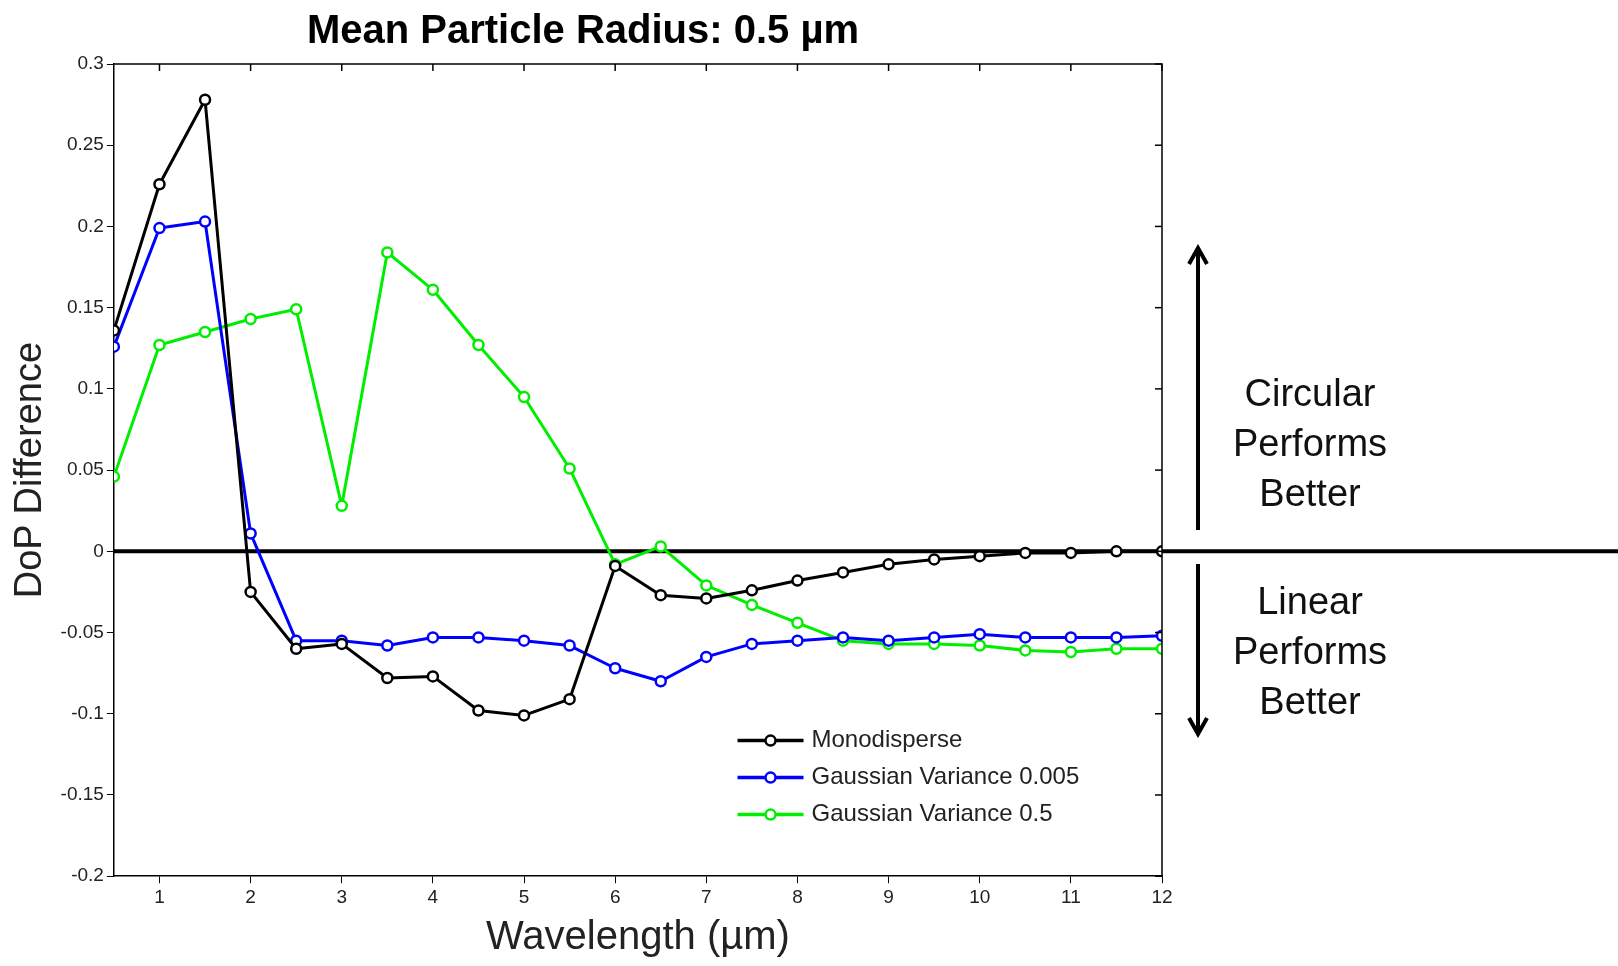 This screenshot has height=966, width=1618. Describe the element at coordinates (250, 896) in the screenshot. I see `x-tick-label: 2` at that location.